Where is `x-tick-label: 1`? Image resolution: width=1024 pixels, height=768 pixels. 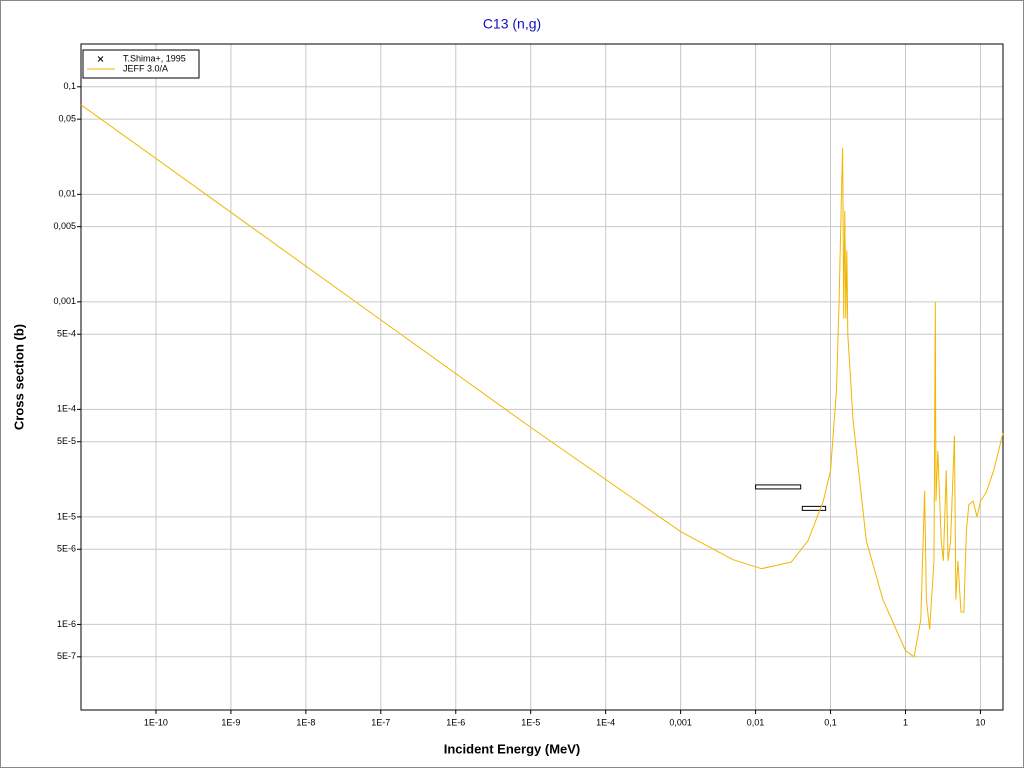
x-tick-label: 1 is located at coordinates (905, 722).